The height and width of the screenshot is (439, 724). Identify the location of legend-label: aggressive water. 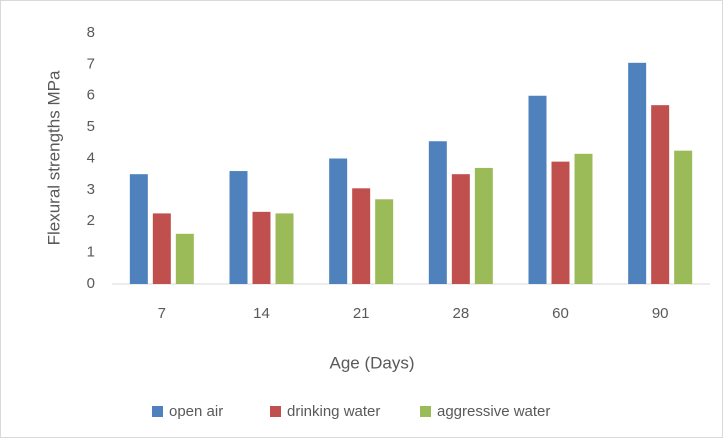
(493, 411).